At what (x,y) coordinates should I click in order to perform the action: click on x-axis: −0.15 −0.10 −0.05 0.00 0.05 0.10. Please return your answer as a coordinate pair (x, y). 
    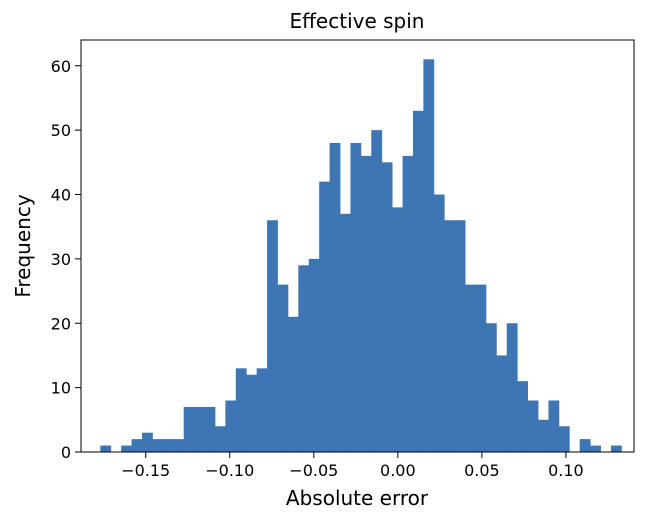
    Looking at the image, I should click on (352, 466).